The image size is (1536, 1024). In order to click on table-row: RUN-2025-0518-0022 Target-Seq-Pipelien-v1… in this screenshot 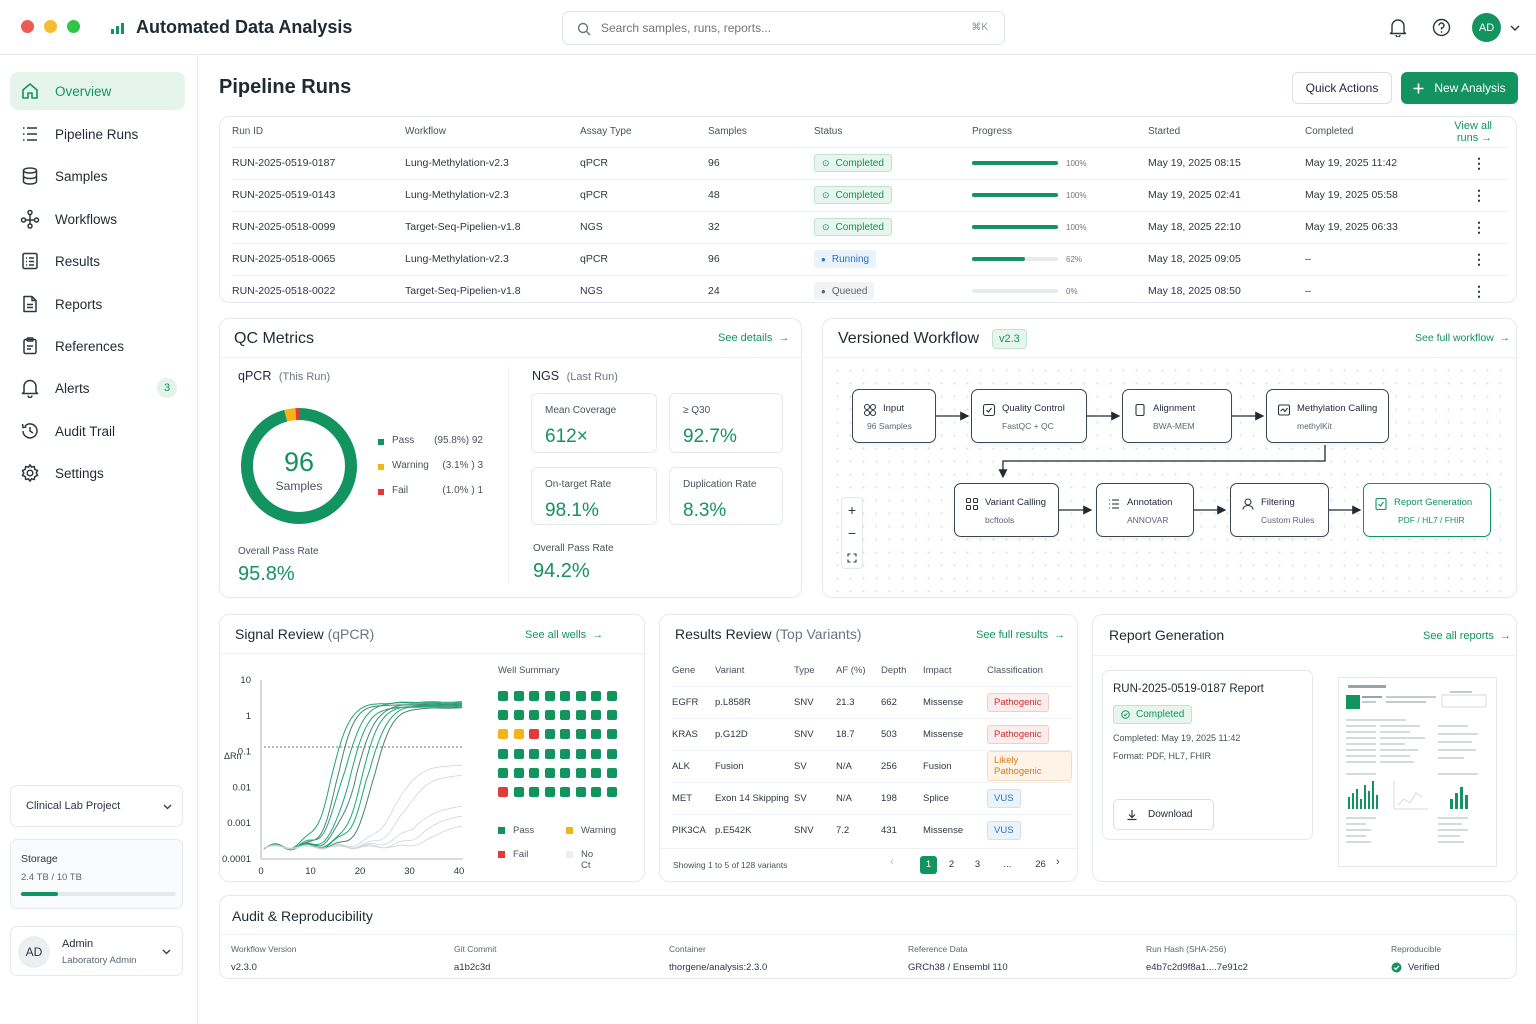, I will do `click(870, 290)`.